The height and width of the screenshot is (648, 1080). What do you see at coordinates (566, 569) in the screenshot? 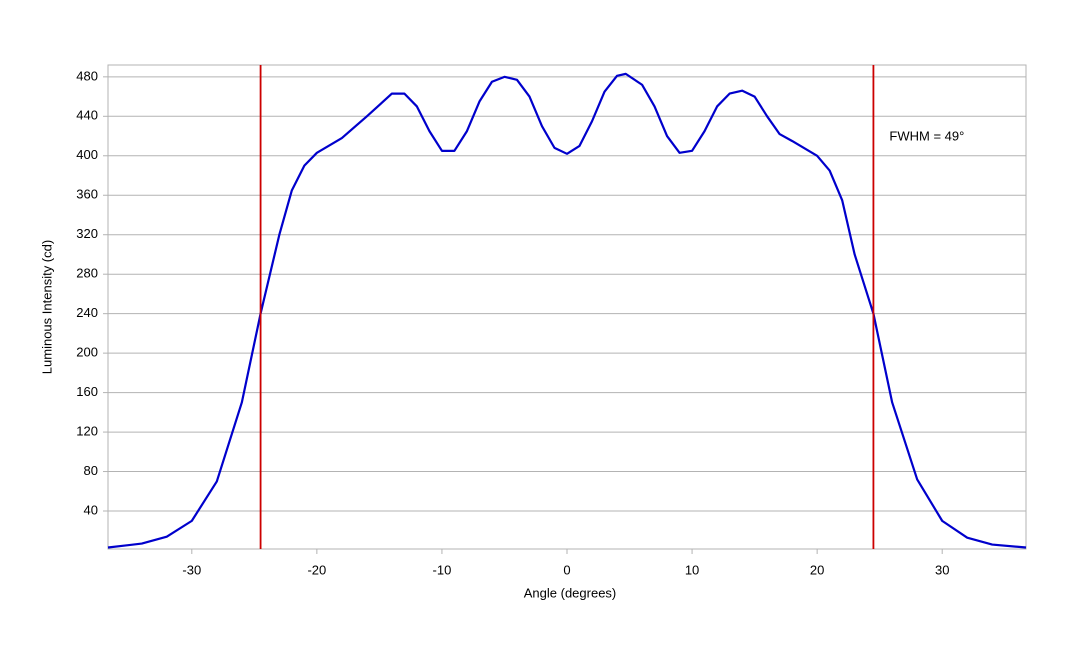
I see `x-tick-label: 0` at bounding box center [566, 569].